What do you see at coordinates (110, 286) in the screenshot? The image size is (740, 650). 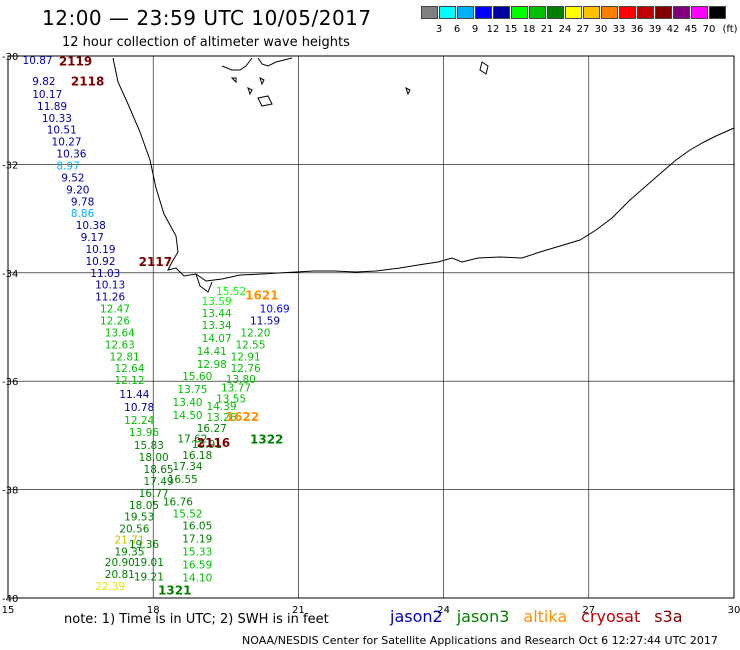 I see `wave-height-value: 10.13` at bounding box center [110, 286].